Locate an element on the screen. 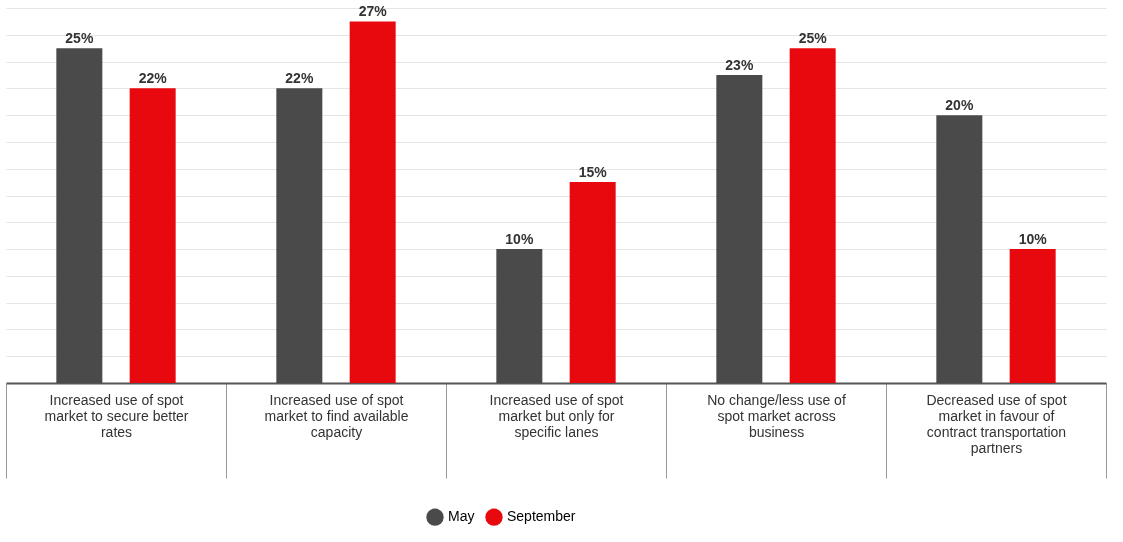  data-label: 20% is located at coordinates (959, 105).